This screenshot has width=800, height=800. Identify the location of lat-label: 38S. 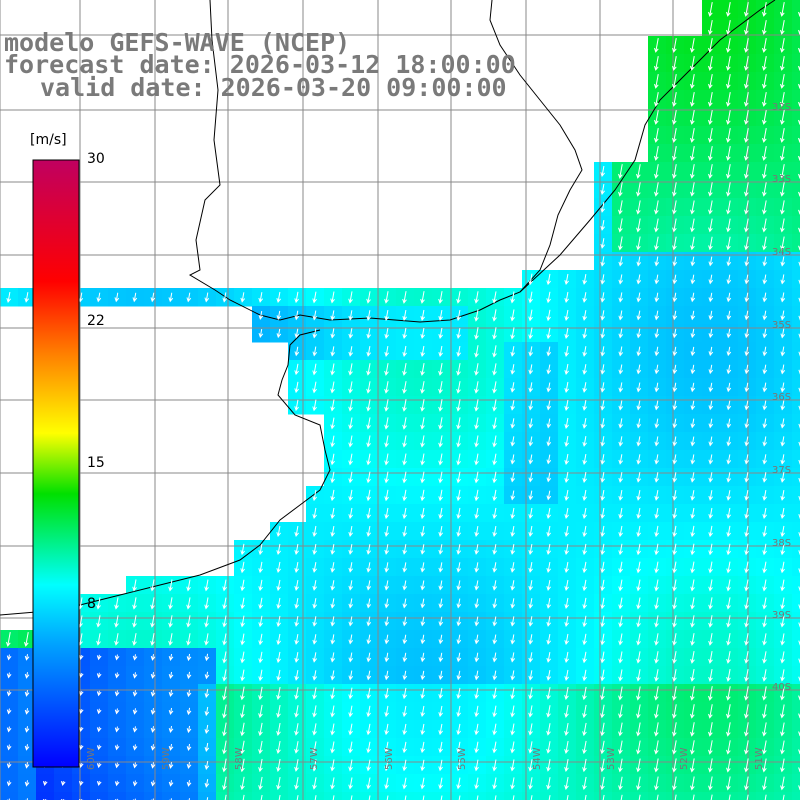
(782, 543).